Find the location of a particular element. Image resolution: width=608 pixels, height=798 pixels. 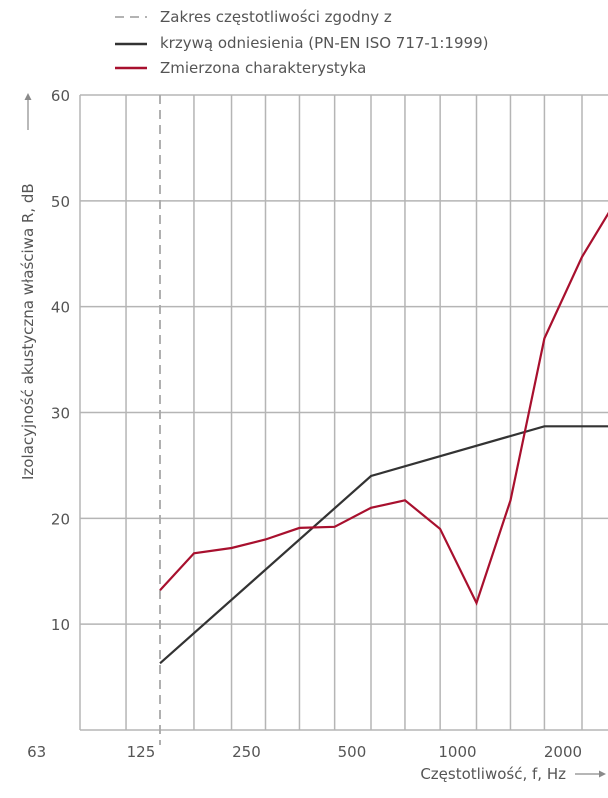

y-tick-label: 40 is located at coordinates (60, 308).